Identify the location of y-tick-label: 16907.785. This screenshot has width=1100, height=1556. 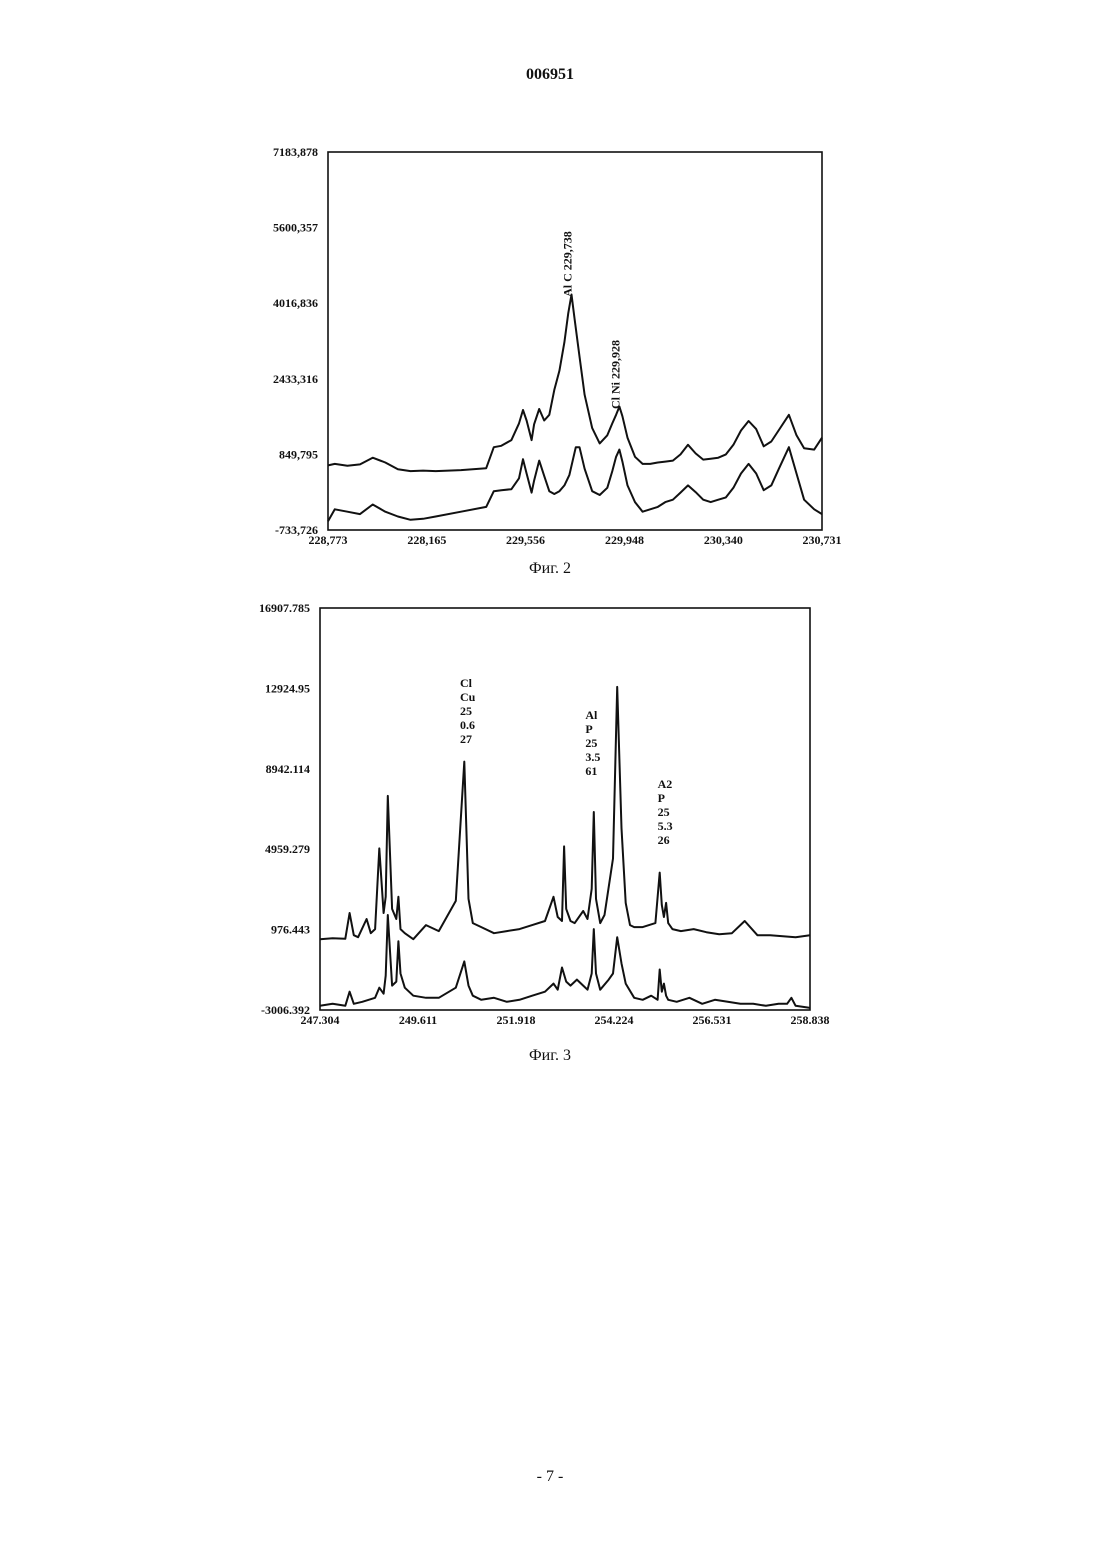
(284, 608).